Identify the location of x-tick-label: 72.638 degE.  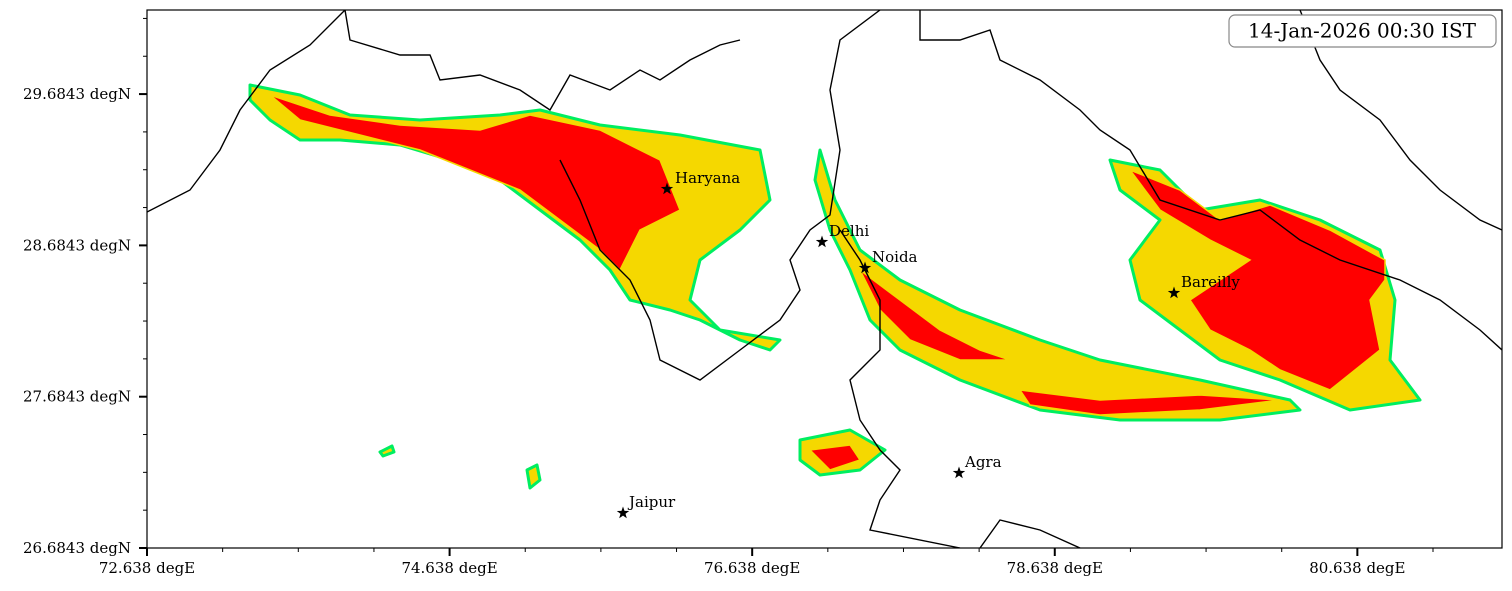
(147, 568).